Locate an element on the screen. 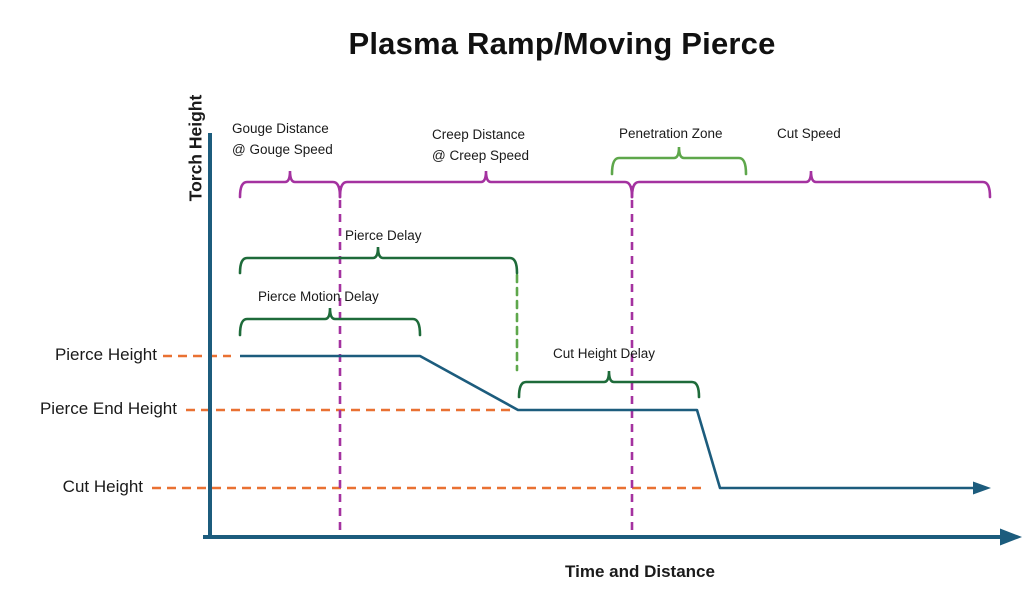  gouge-distance-brace is located at coordinates (290, 184).